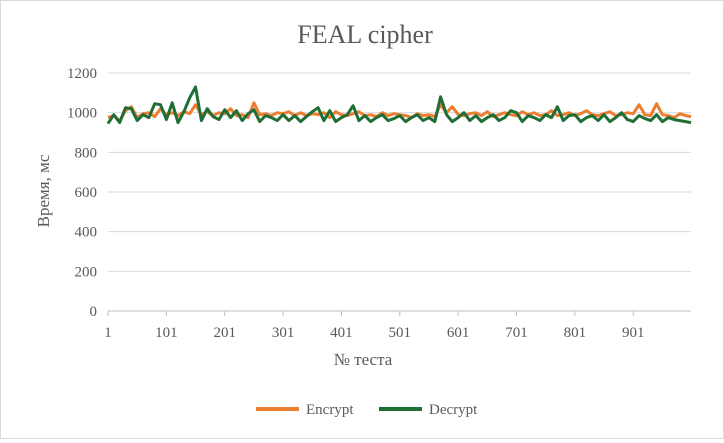  Describe the element at coordinates (365, 34) in the screenshot. I see `chart-title: FEAL cipher` at that location.